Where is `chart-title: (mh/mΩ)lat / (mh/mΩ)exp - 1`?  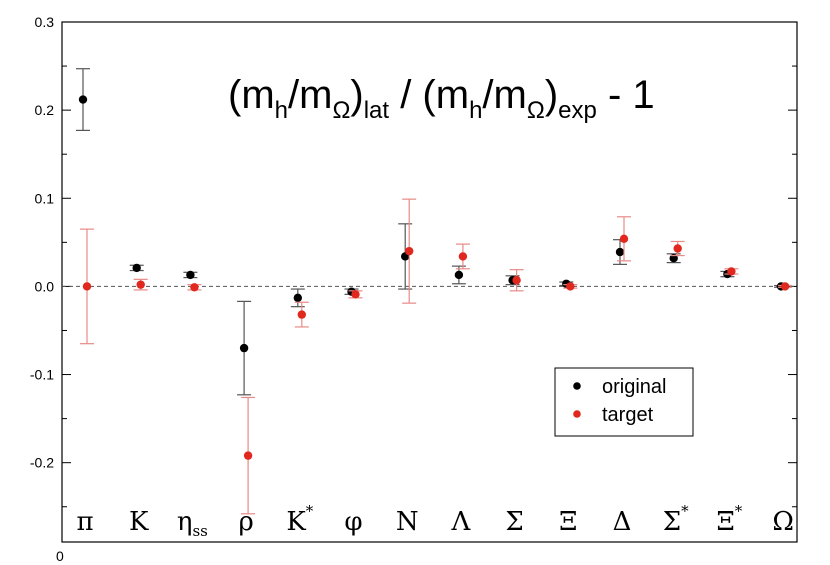
chart-title: (mh/mΩ)lat / (mh/mΩ)exp - 1 is located at coordinates (441, 98).